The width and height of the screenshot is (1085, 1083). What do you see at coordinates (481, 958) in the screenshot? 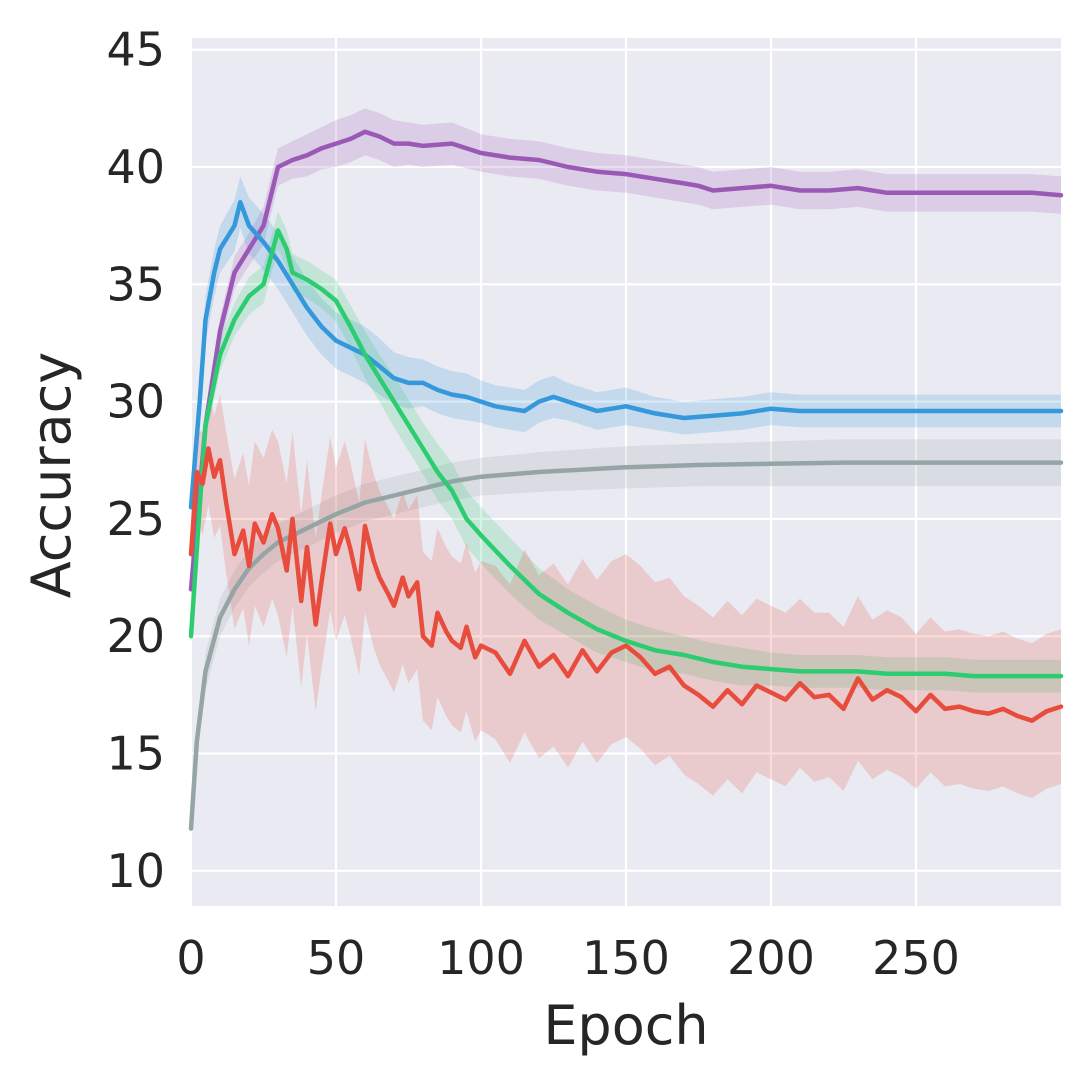
I see `x-tick-label: 100` at bounding box center [481, 958].